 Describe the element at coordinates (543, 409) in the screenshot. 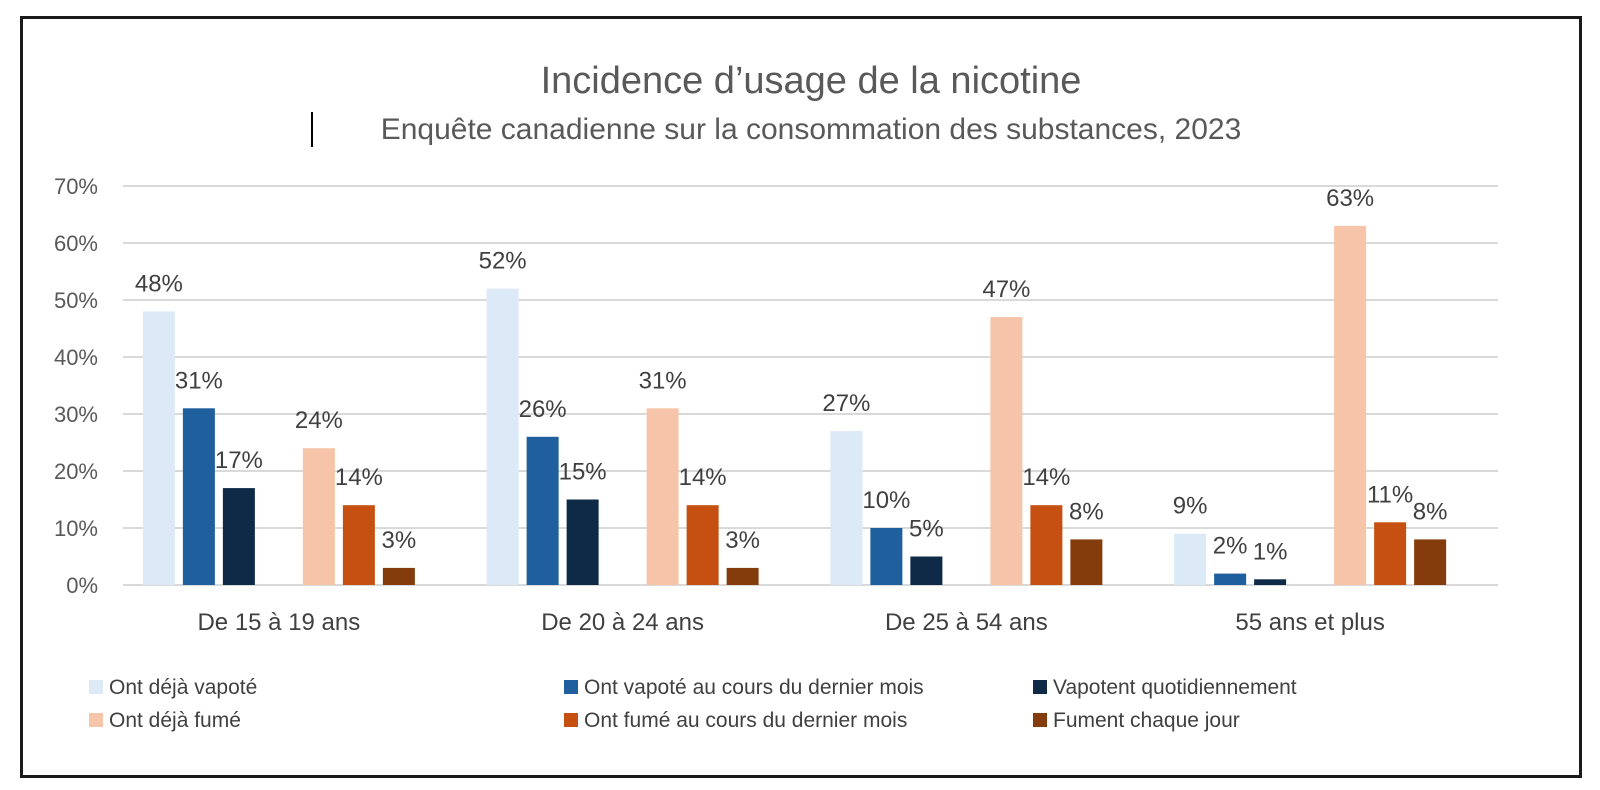

I see `data-label: 26%` at that location.